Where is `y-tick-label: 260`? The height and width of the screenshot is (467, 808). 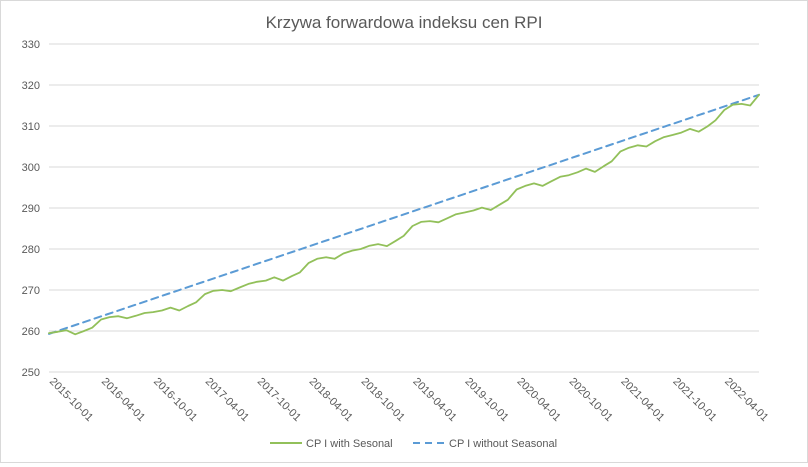
y-tick-label: 260 is located at coordinates (31, 332).